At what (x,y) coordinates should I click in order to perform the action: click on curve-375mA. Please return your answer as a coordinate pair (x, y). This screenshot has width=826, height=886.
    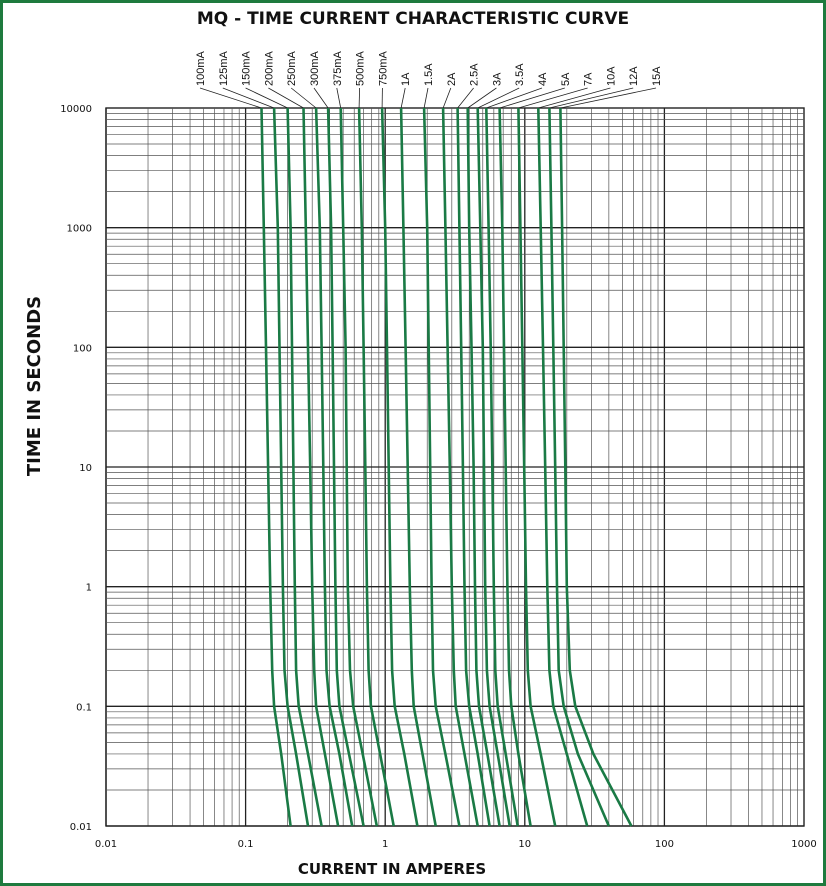
    Looking at the image, I should click on (359, 467).